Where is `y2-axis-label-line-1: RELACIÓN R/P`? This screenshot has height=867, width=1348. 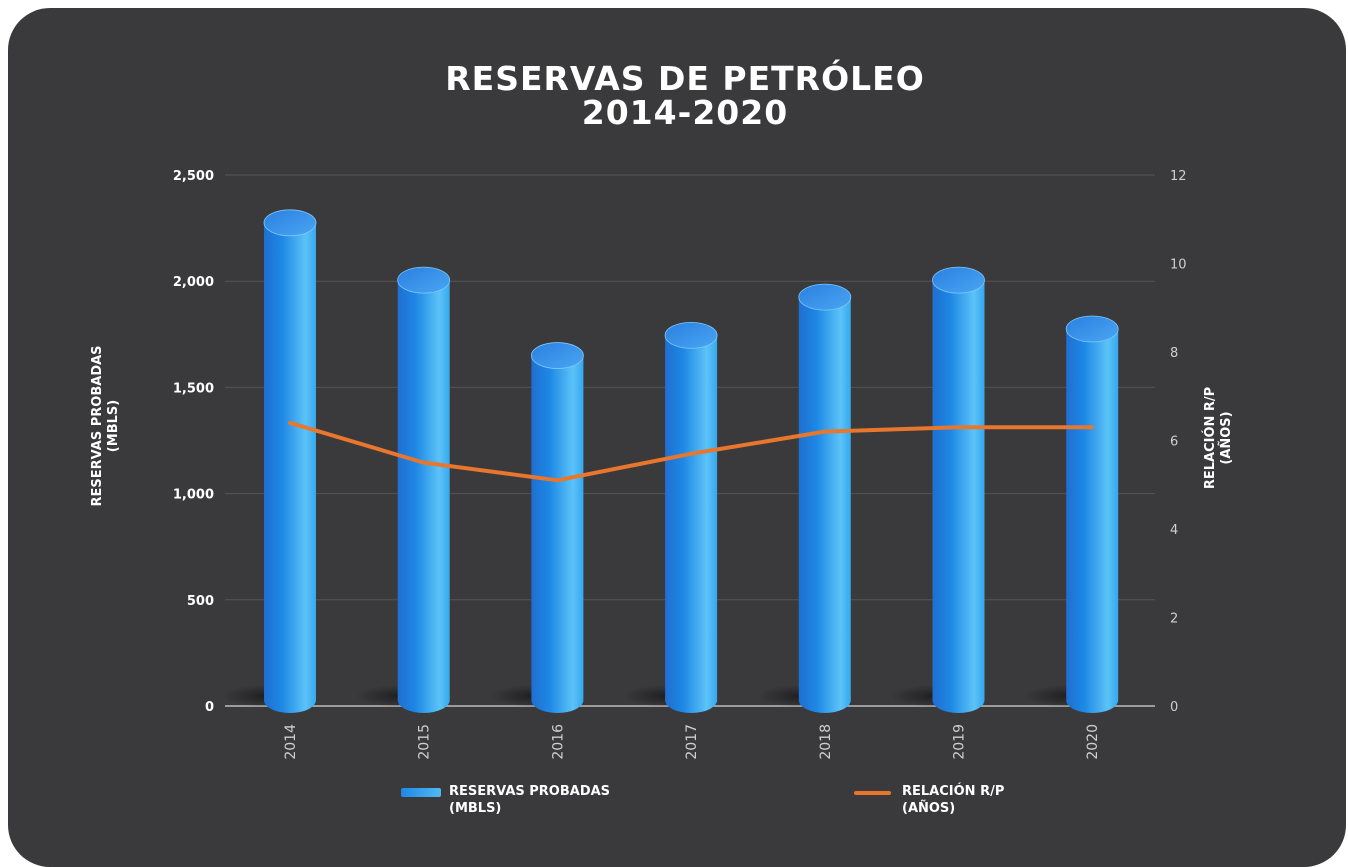
y2-axis-label-line-1: RELACIÓN R/P is located at coordinates (1210, 438).